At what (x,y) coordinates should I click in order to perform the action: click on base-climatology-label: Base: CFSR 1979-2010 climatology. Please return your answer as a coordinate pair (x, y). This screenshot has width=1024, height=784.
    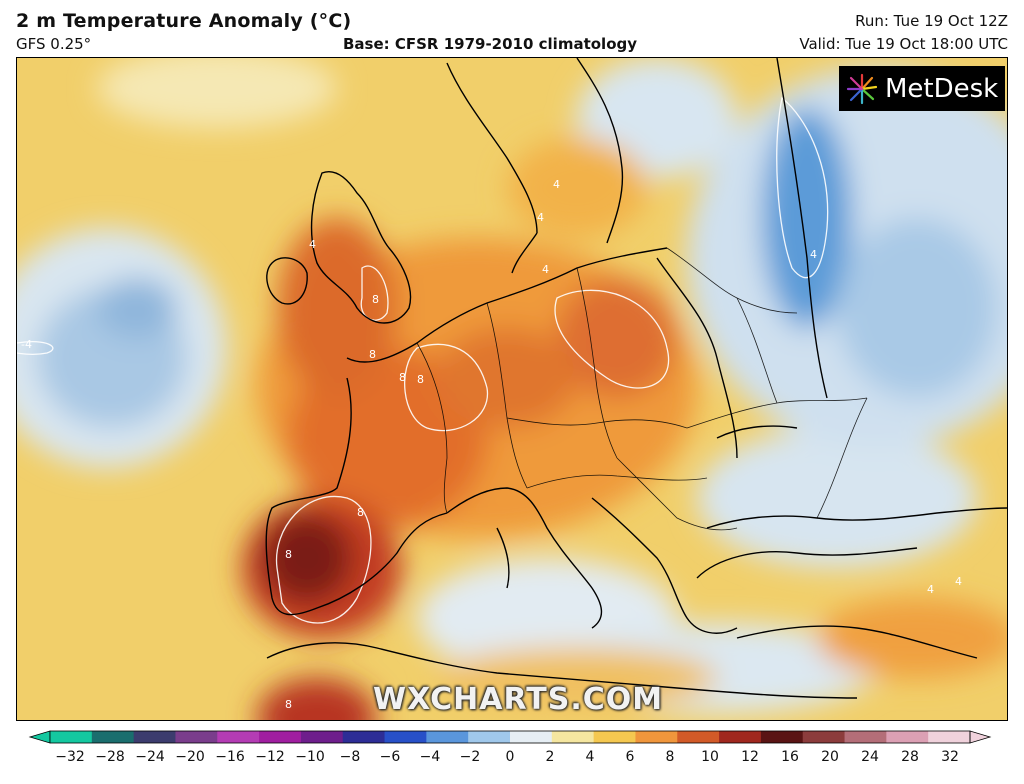
    Looking at the image, I should click on (490, 44).